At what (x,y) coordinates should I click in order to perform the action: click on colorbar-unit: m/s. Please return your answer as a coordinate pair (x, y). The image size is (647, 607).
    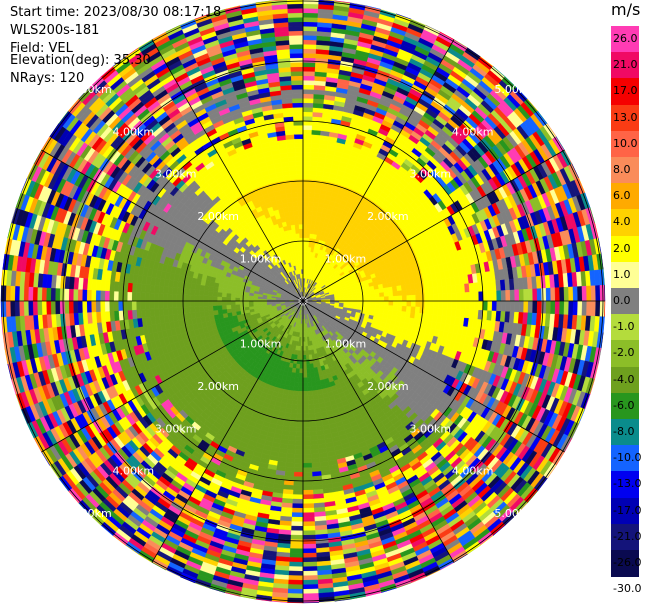
    Looking at the image, I should click on (626, 9).